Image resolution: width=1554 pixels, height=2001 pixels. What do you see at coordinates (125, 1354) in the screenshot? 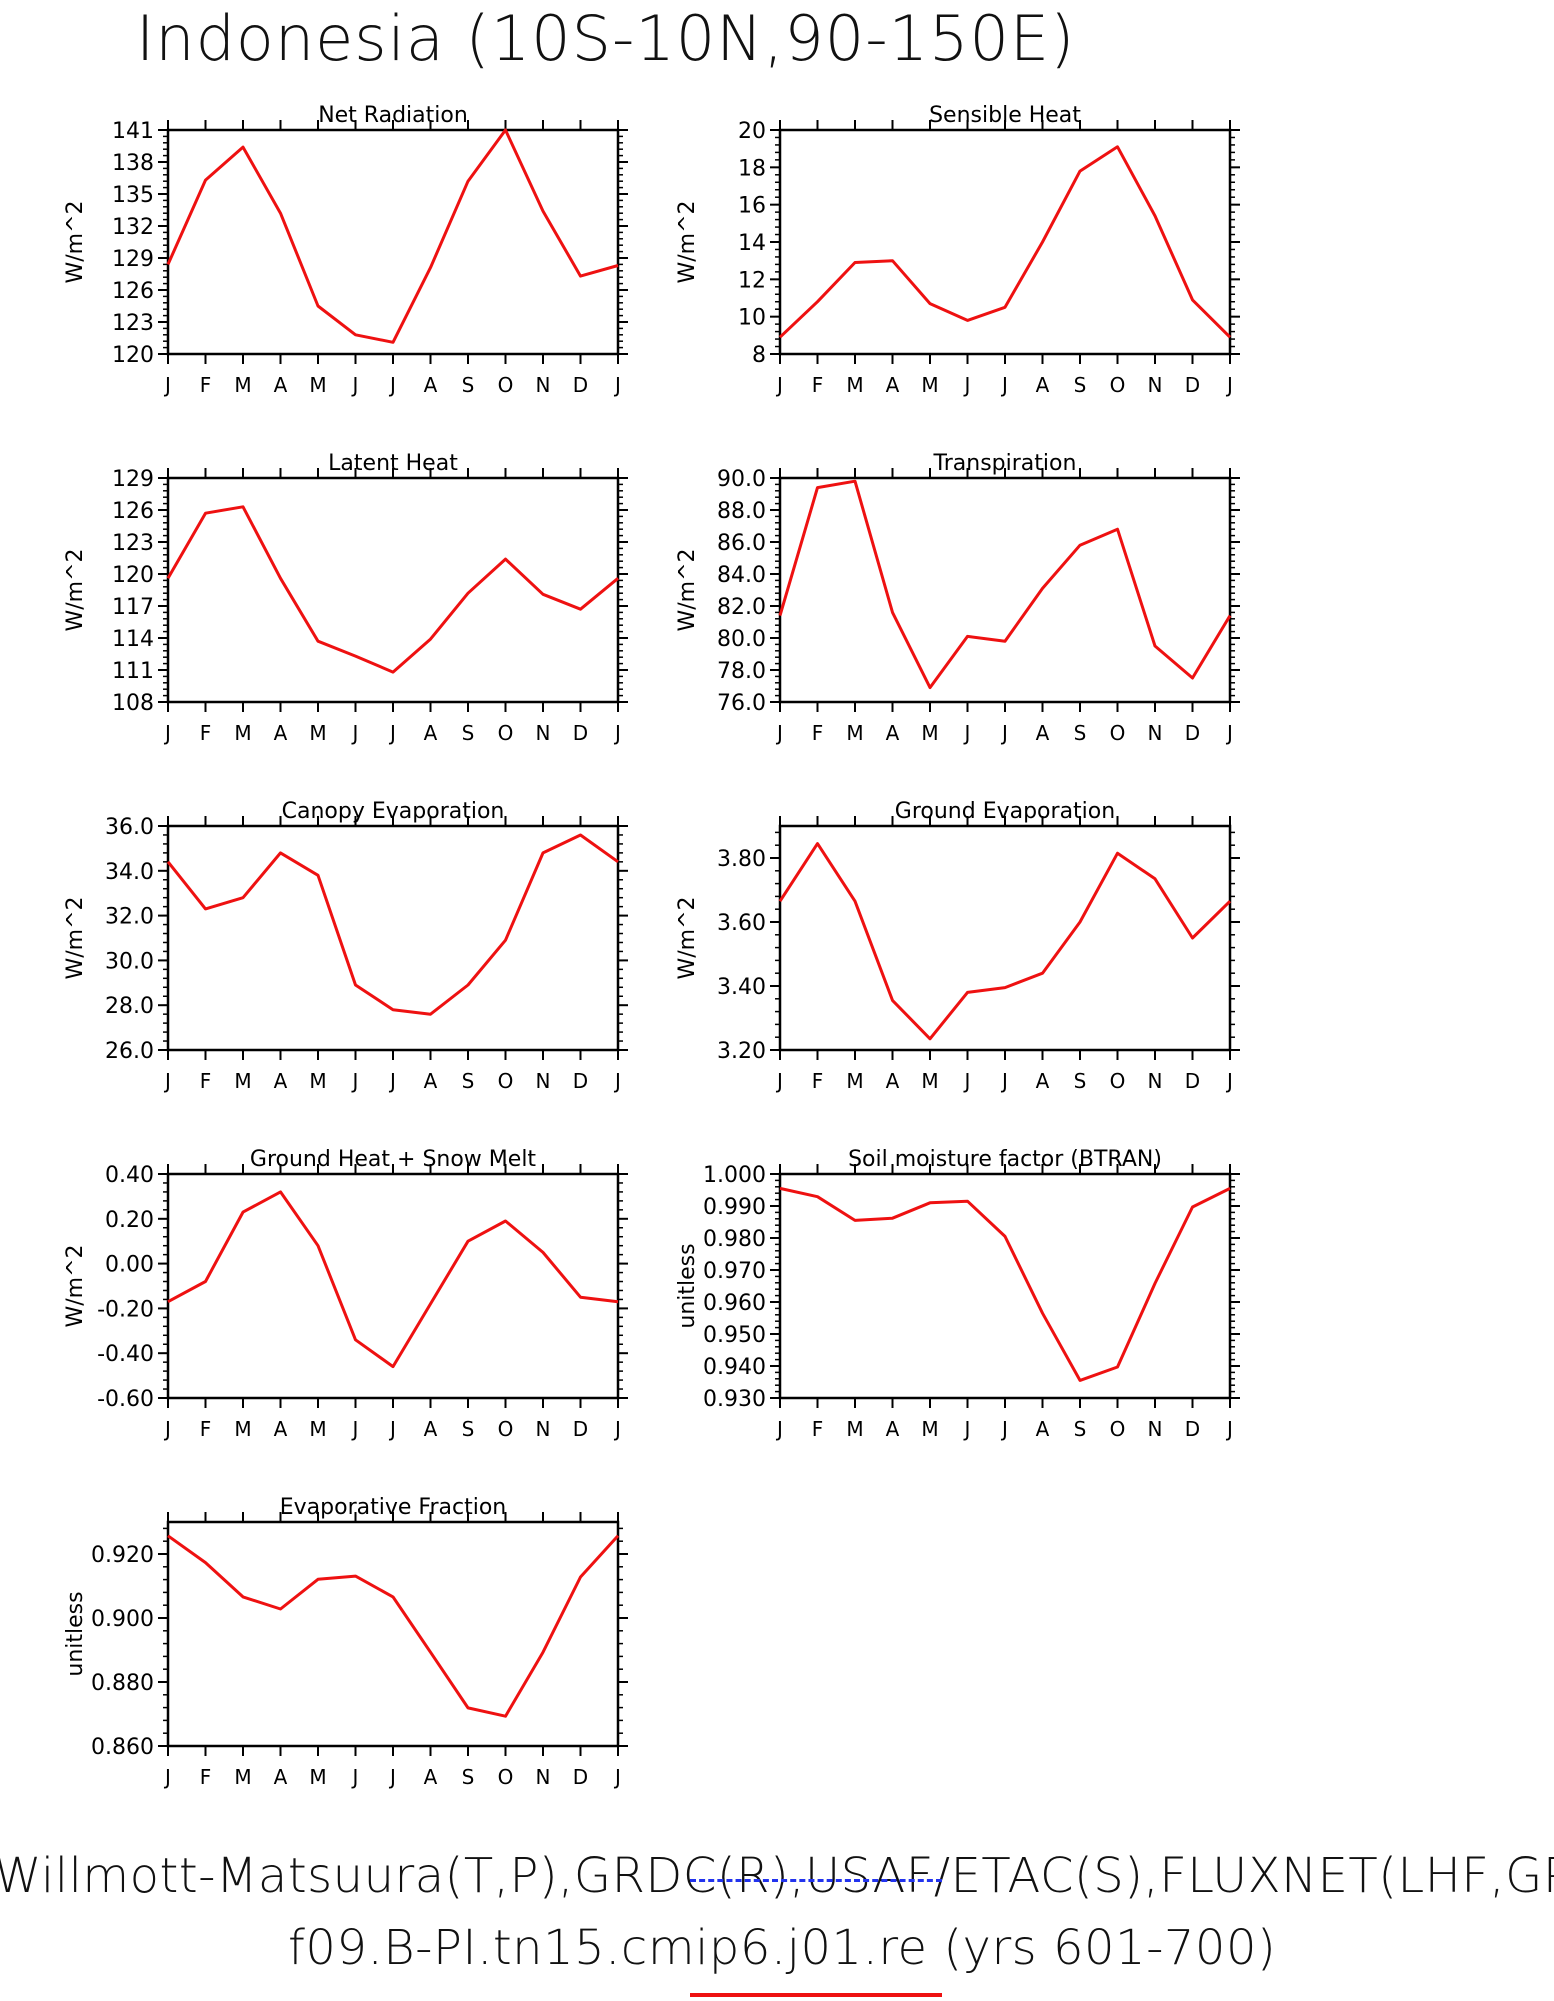
I see `y-tick-label: -0.40` at bounding box center [125, 1354].